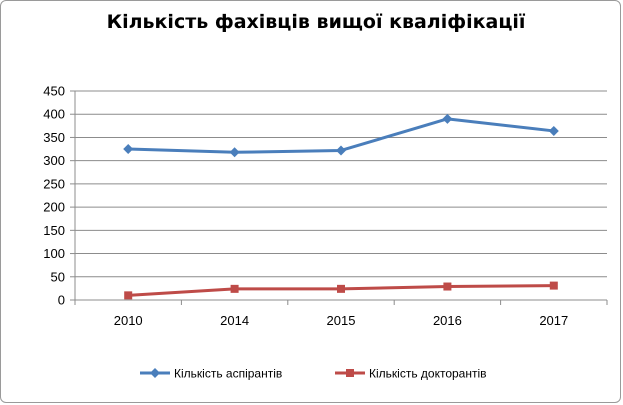 The image size is (623, 405). I want to click on legend-entry: Кількість аспірантів, so click(211, 374).